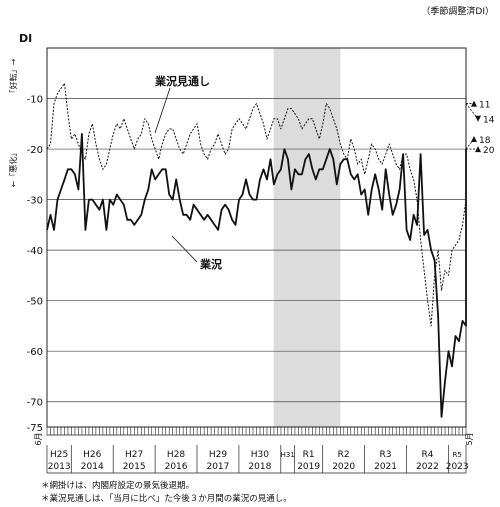 Image resolution: width=500 pixels, height=507 pixels. Describe the element at coordinates (427, 467) in the screenshot. I see `year-label: 2022` at that location.